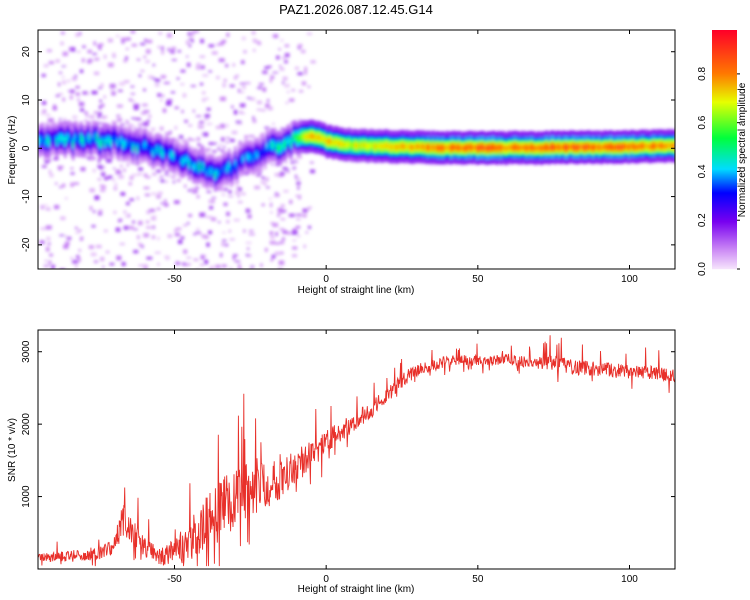  Describe the element at coordinates (12, 450) in the screenshot. I see `snr-y-label: SNR (10 * v/v)` at that location.